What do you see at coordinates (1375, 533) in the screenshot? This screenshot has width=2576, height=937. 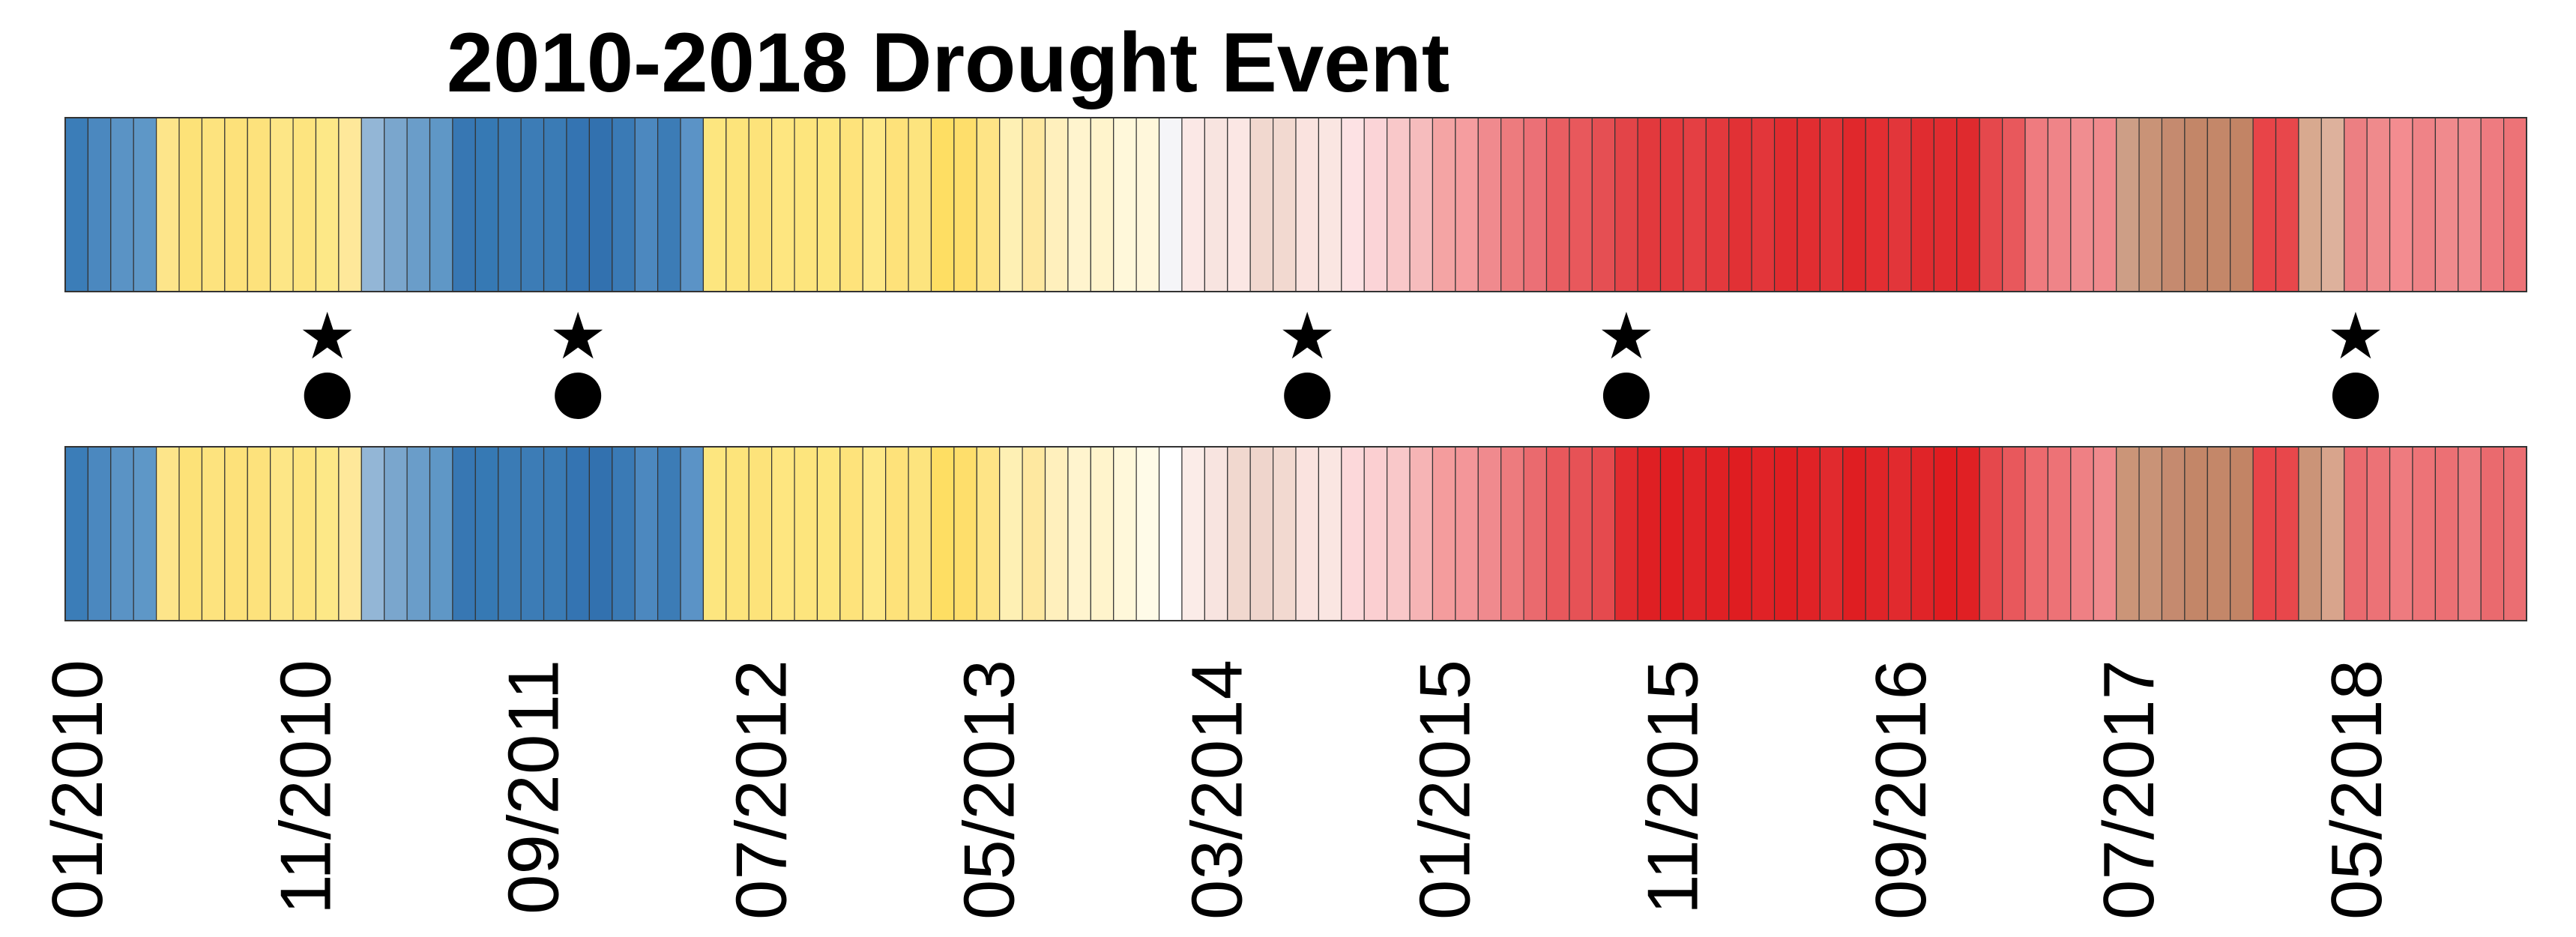 I see `heatmap-cell-r1-m57` at bounding box center [1375, 533].